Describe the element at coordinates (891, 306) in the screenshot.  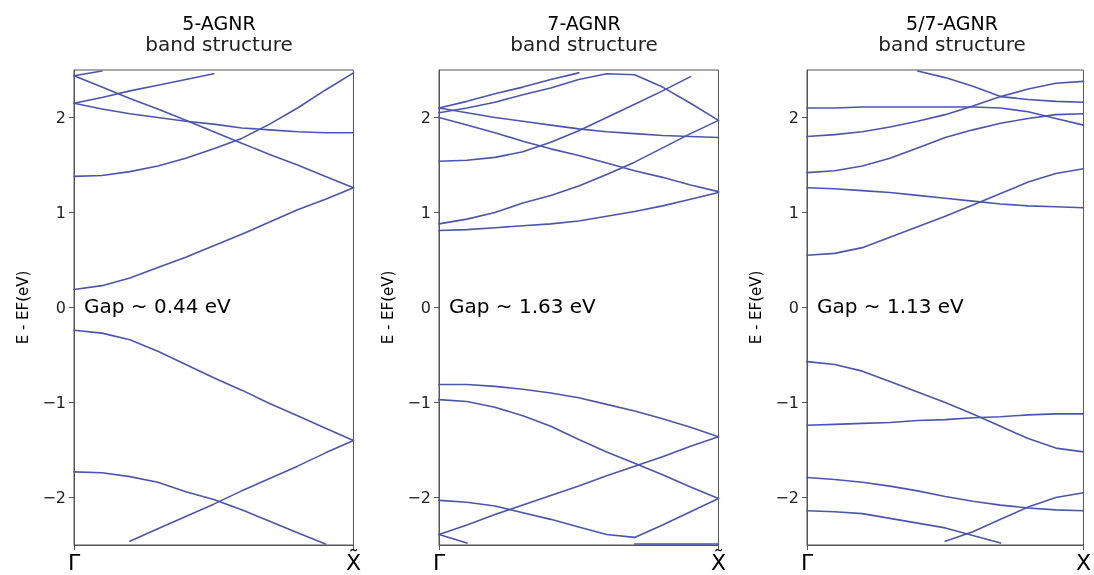
I see `annotation: Gap ~ 1.13 eV` at that location.